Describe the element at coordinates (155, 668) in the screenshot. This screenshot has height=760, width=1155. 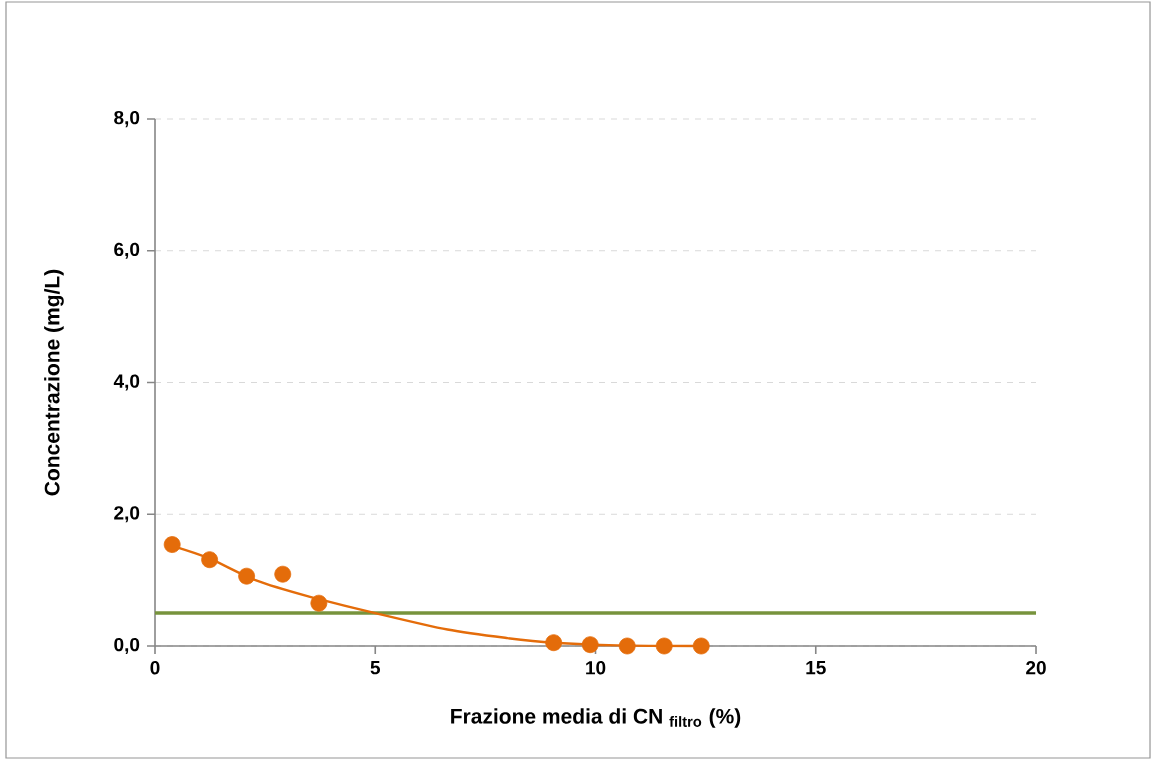
I see `x-tick-label: 0` at that location.